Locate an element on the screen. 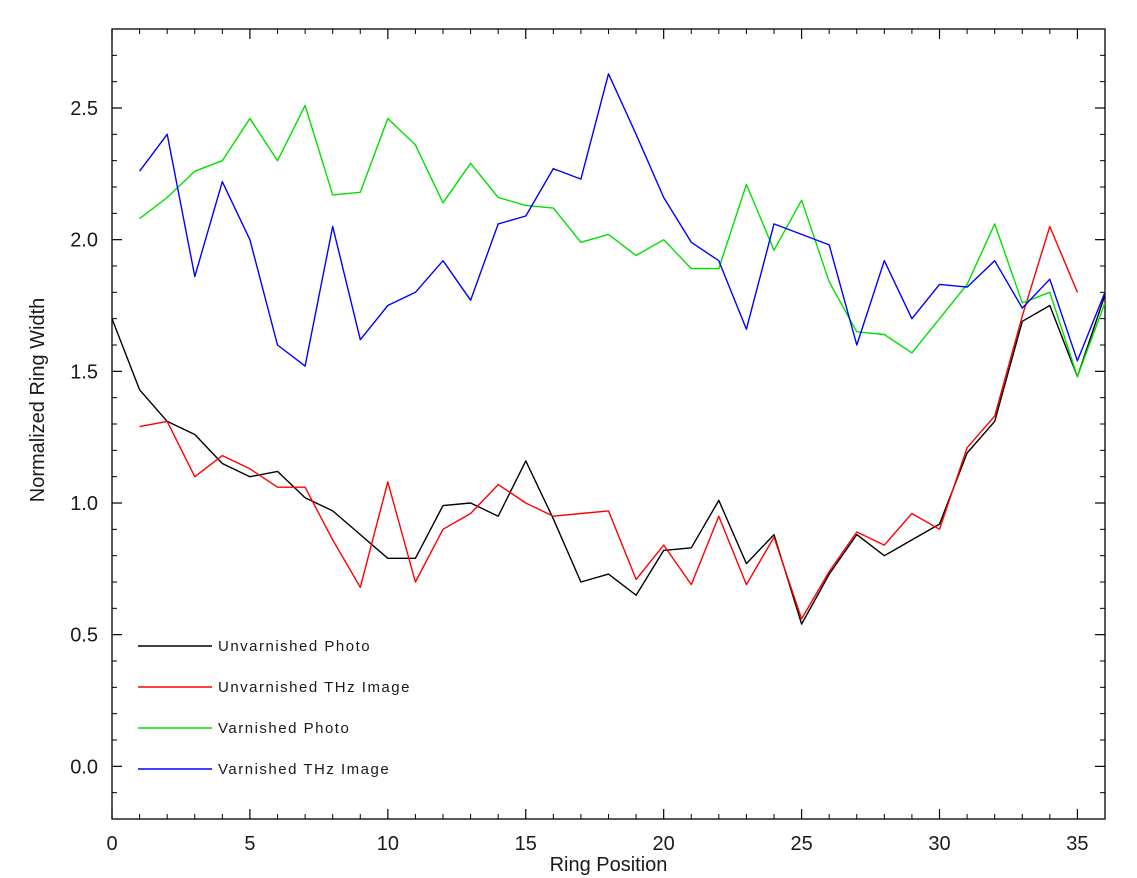 The width and height of the screenshot is (1137, 878). y-tick-label: 1.5 is located at coordinates (84, 372).